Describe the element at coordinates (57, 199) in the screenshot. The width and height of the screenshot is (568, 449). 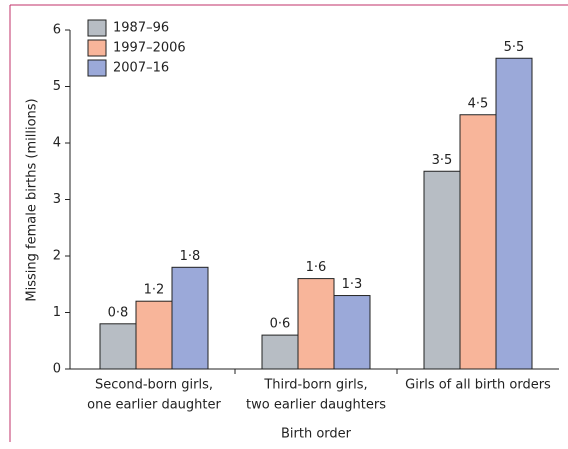
I see `y-tick-label: 3` at that location.